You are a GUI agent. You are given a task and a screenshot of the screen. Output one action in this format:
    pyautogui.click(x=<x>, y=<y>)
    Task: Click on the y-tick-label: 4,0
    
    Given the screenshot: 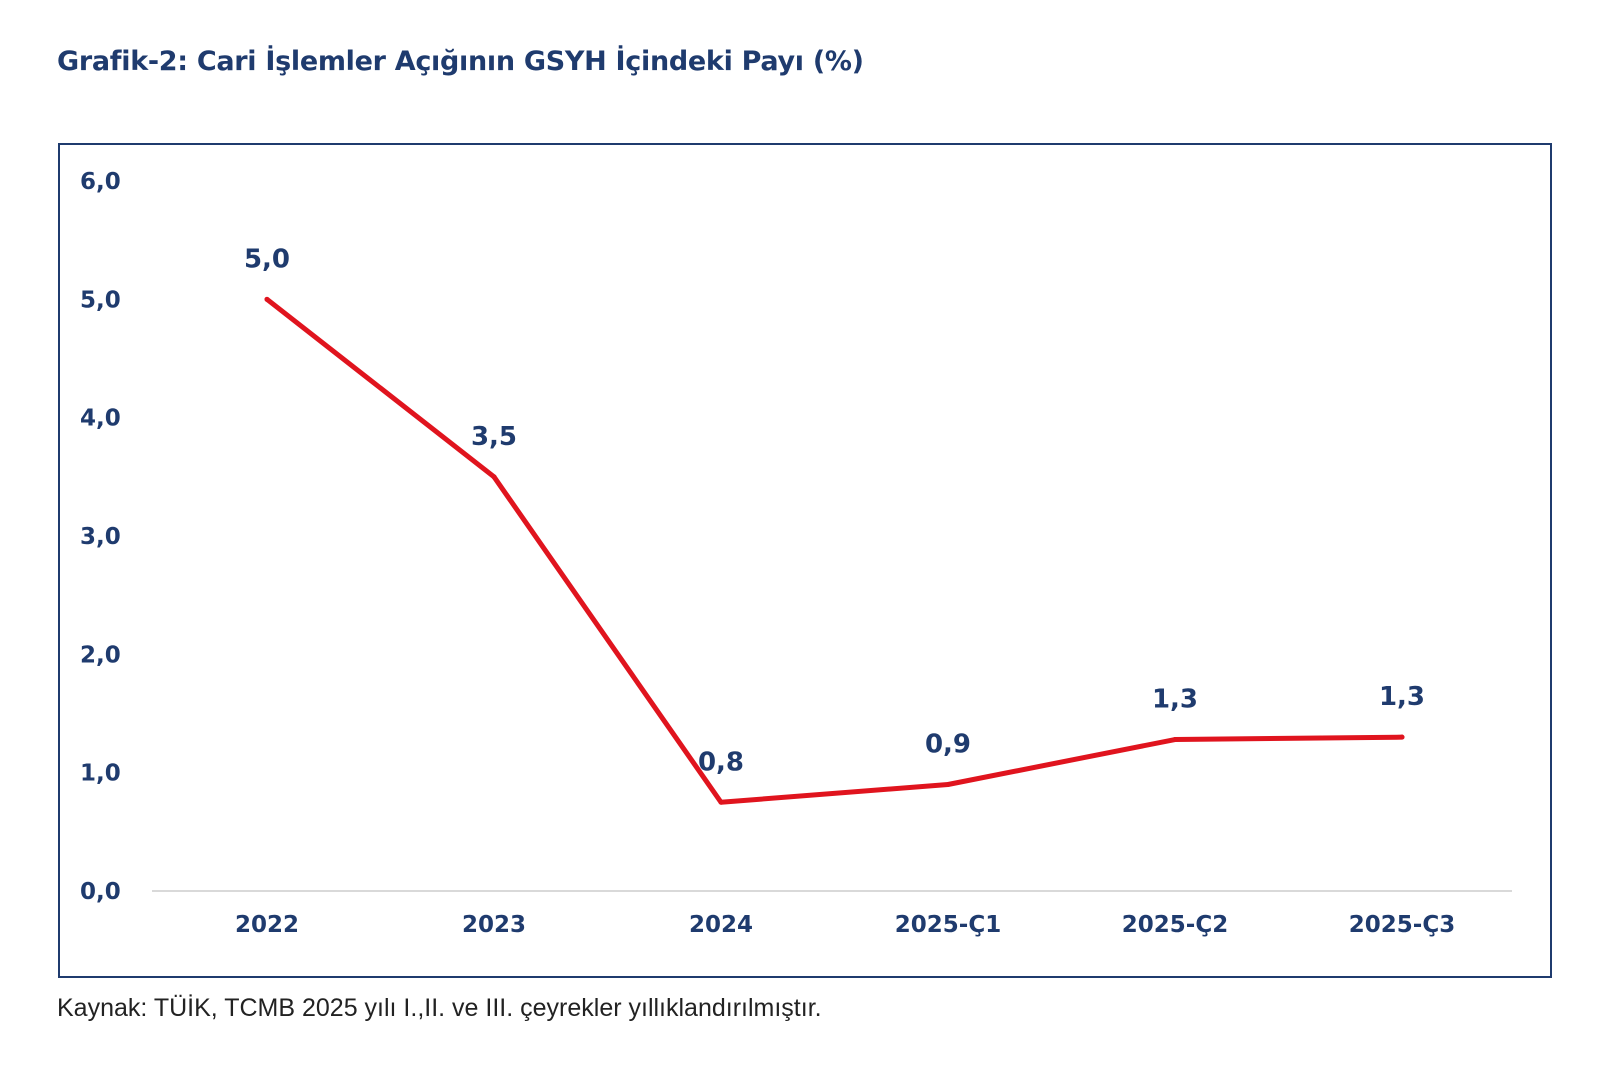 What is the action you would take?
    pyautogui.click(x=100, y=419)
    